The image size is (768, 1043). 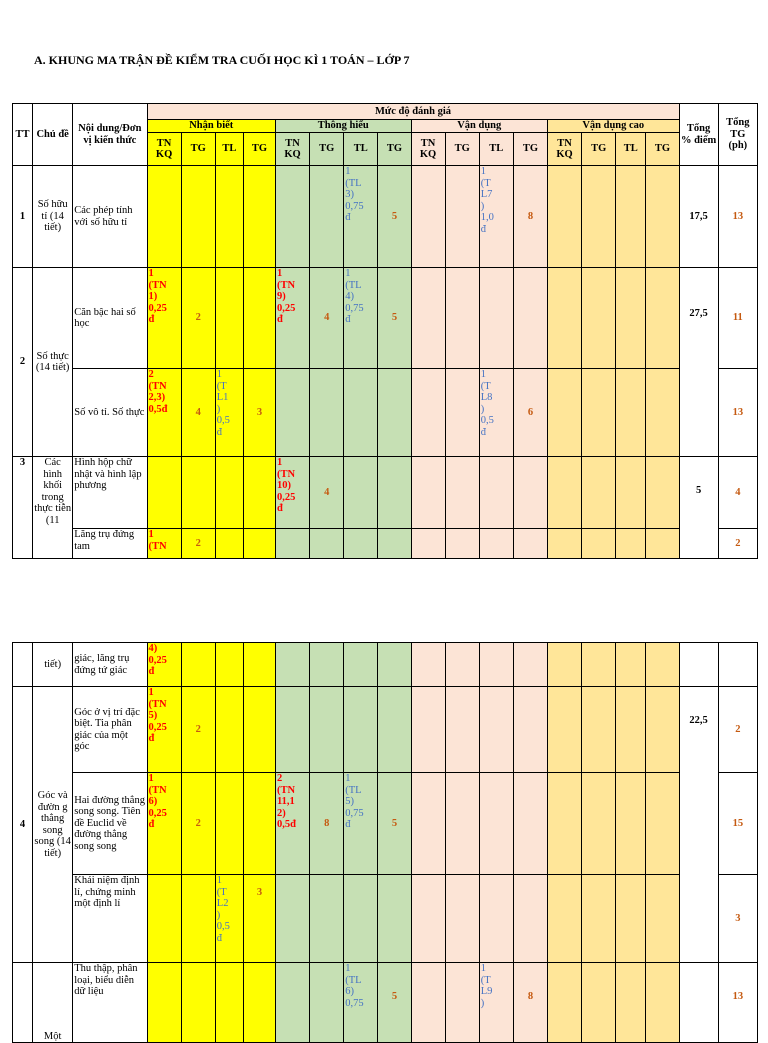 What do you see at coordinates (22, 824) in the screenshot?
I see `cell-tt: 4` at bounding box center [22, 824].